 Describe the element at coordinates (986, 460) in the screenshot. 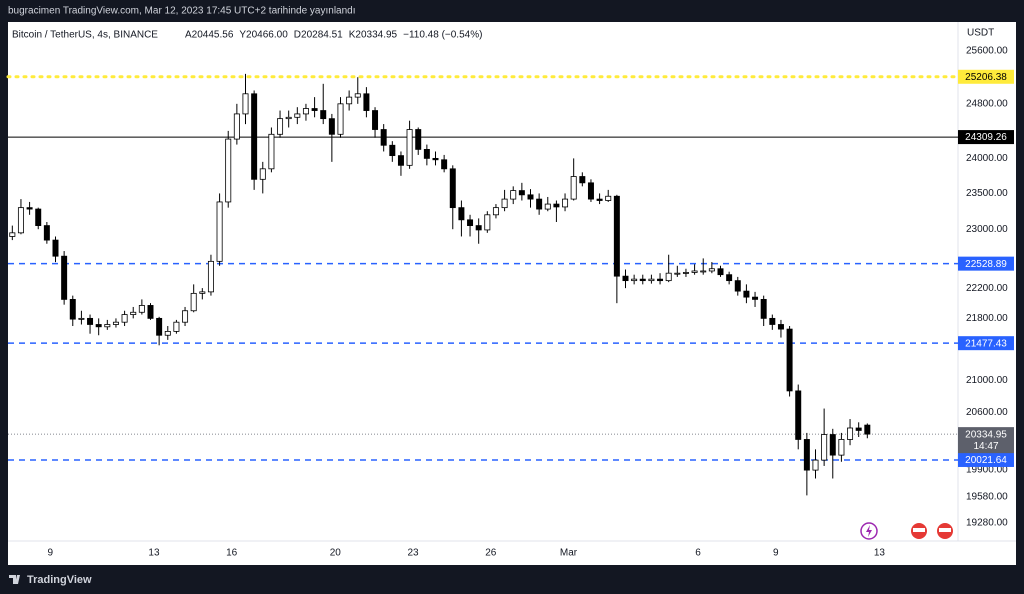

I see `level-label: 20021.64` at that location.